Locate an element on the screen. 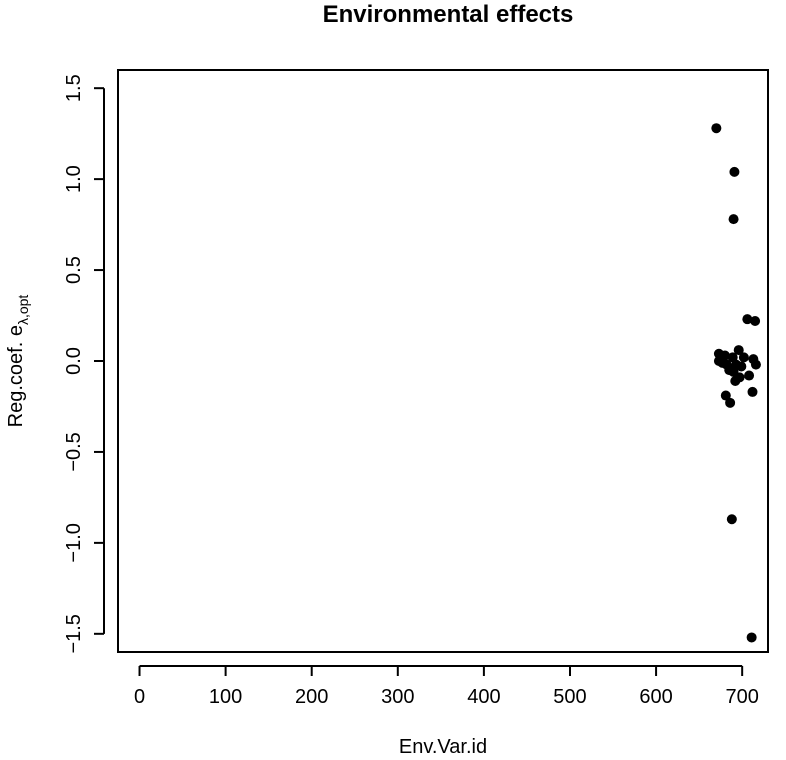 This screenshot has width=786, height=760. y-axis-label: Reg.coef. eλ,opt is located at coordinates (18, 361).